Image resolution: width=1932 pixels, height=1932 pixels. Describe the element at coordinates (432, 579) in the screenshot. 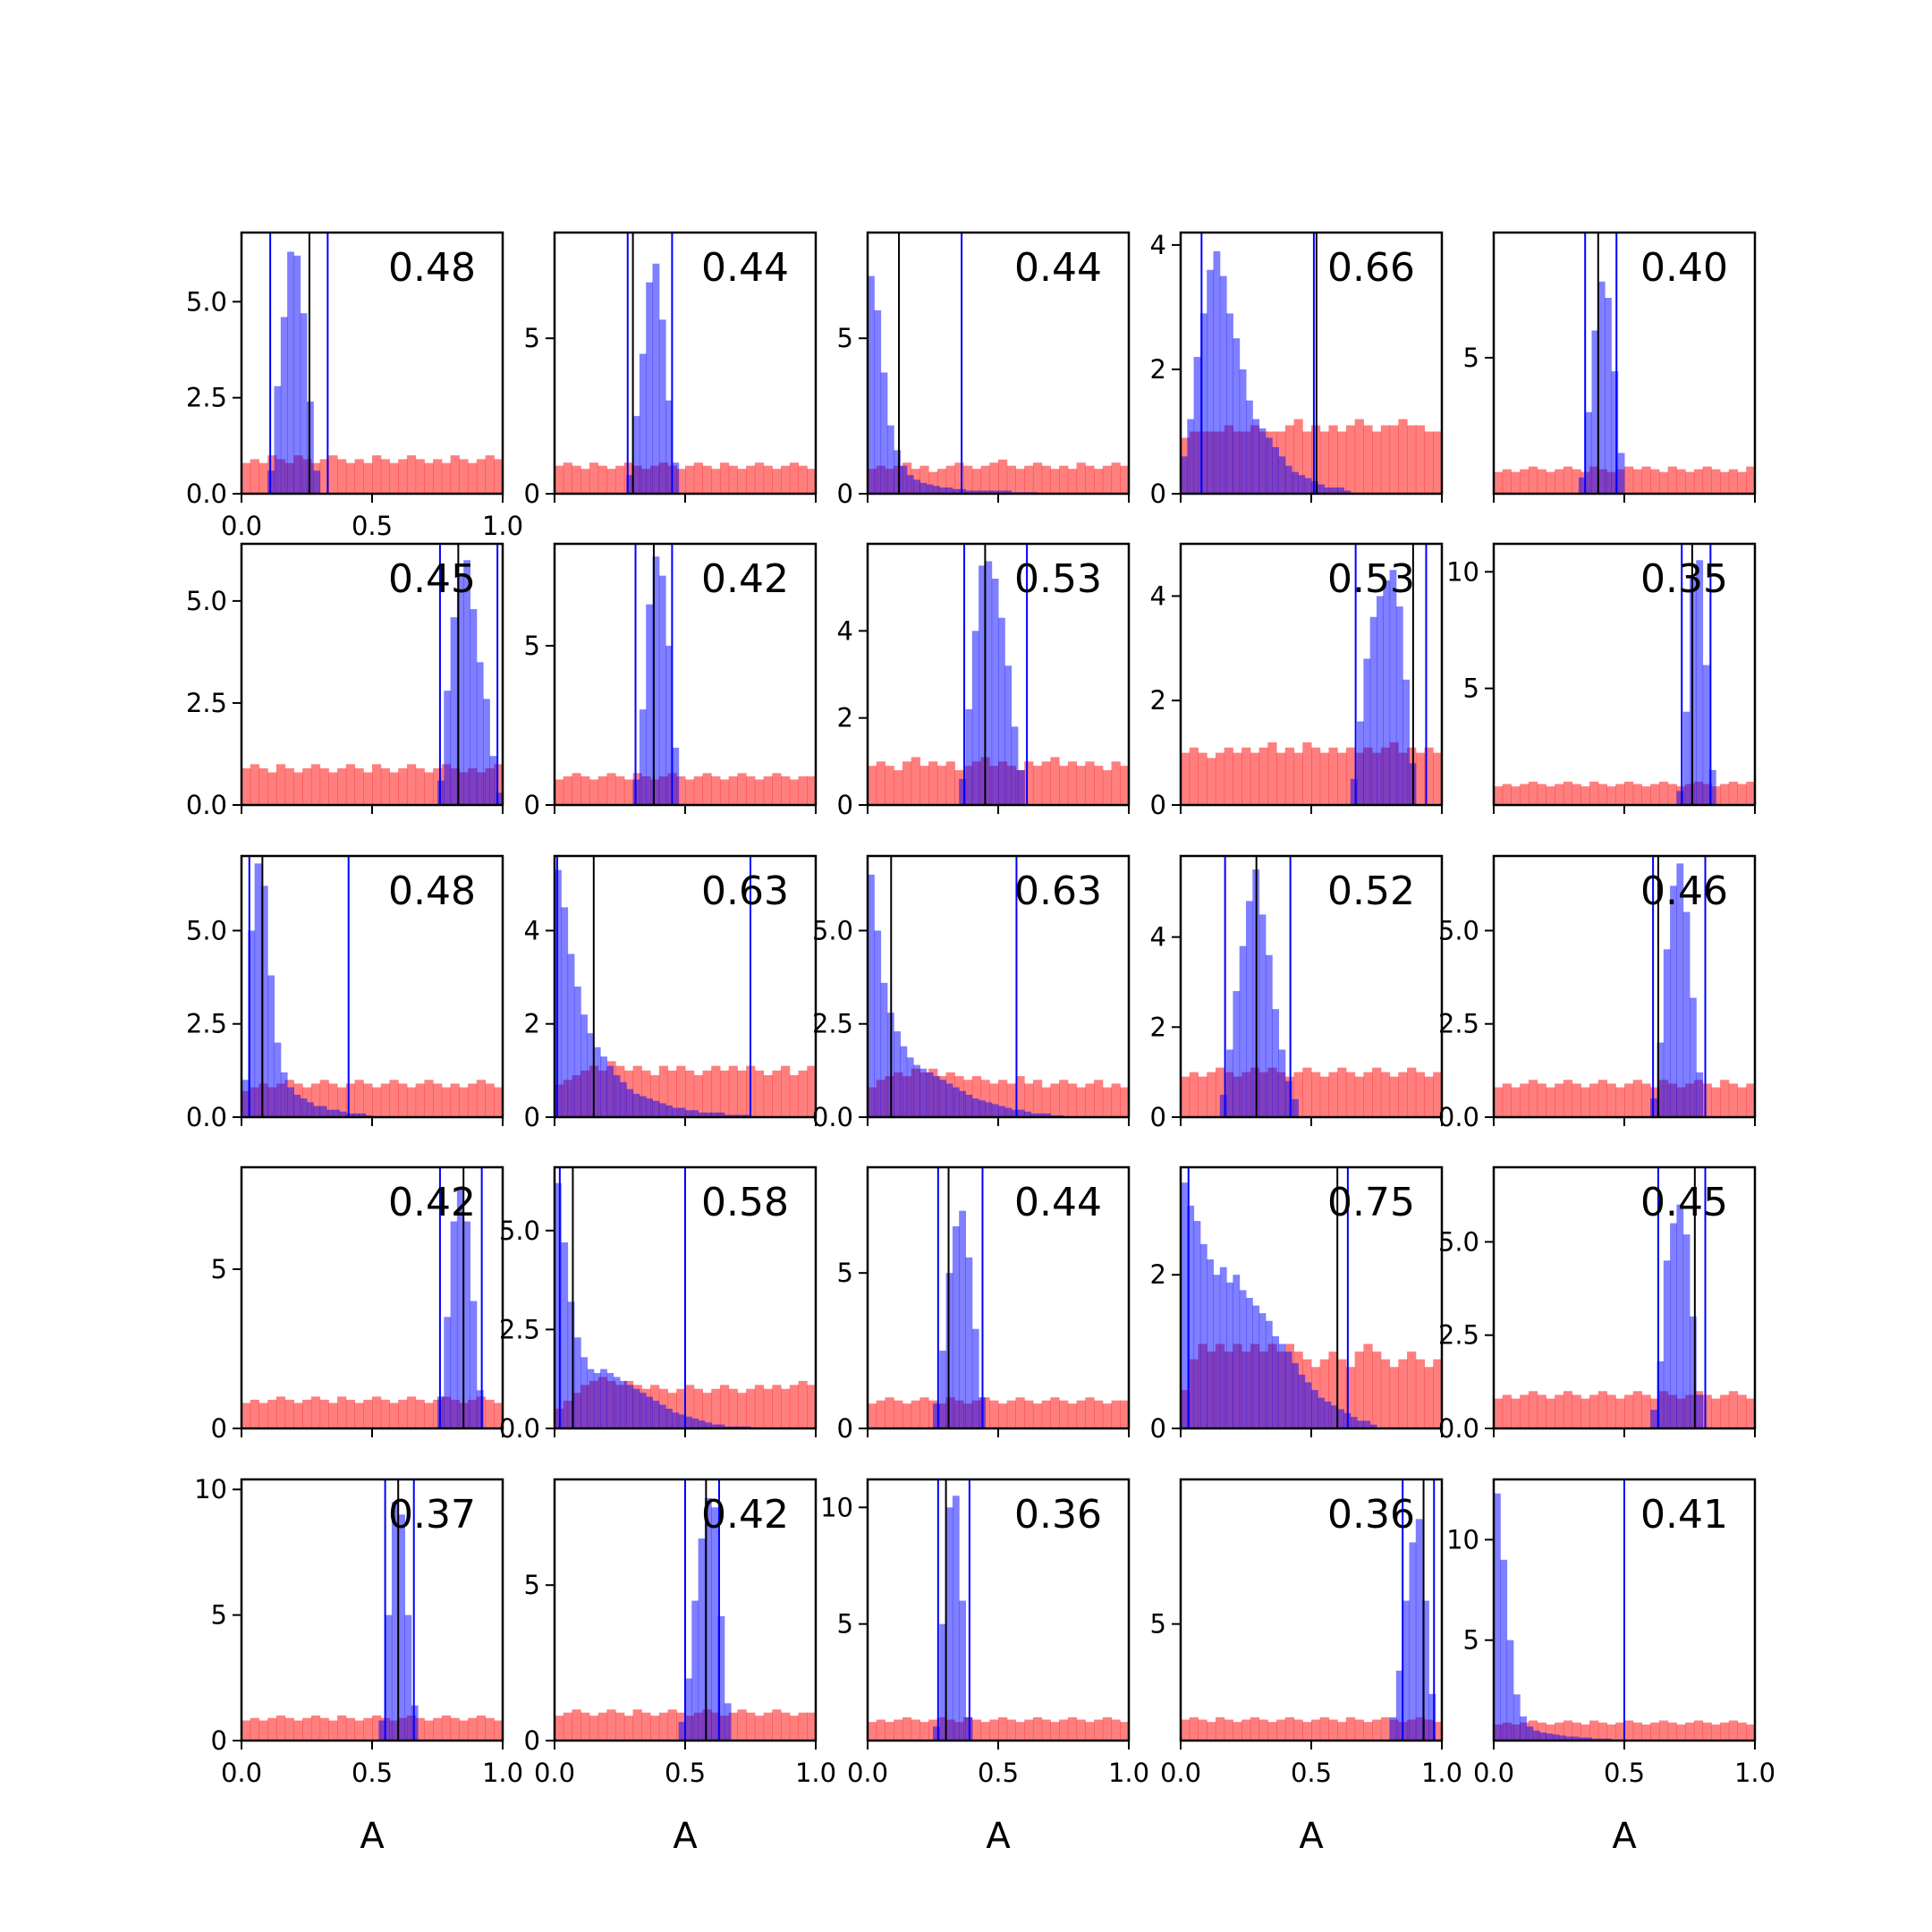

I see `panel-annotation: 0.45` at that location.